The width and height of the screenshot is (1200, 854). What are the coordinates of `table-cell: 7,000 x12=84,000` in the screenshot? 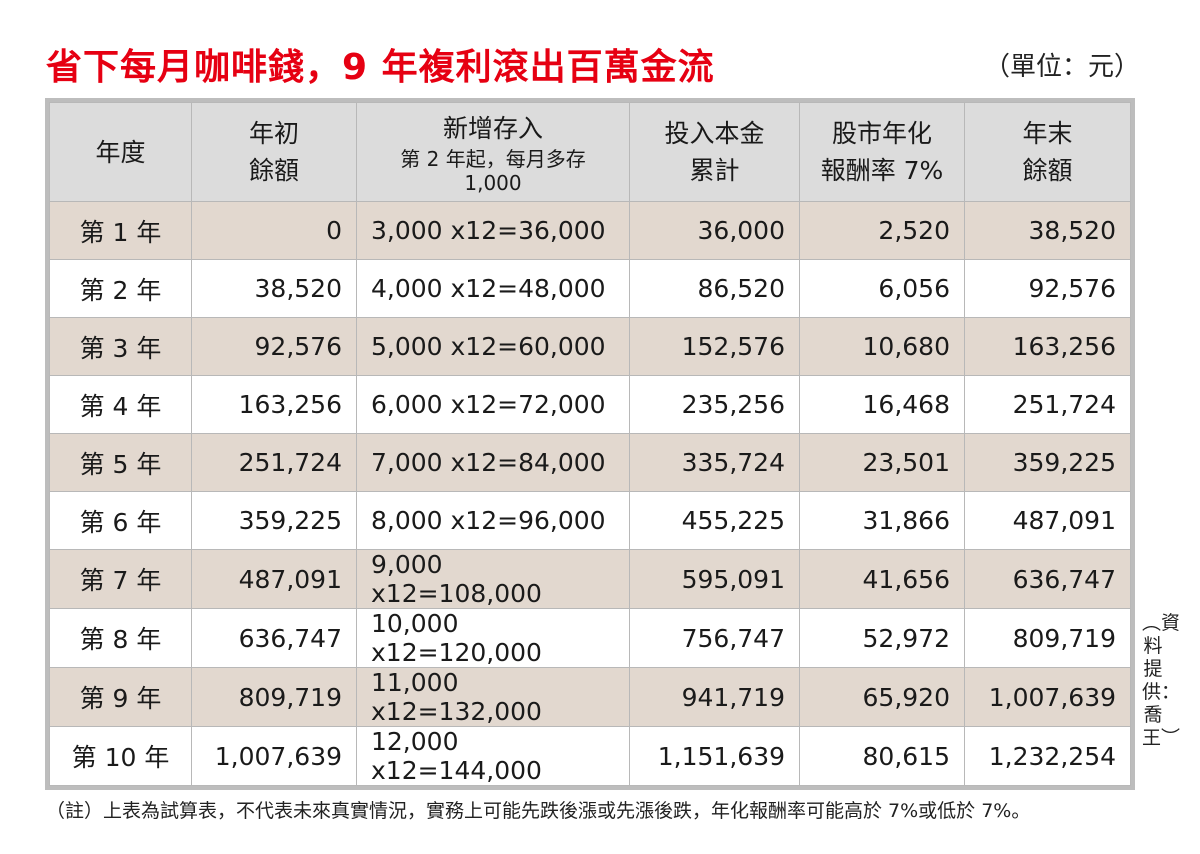 It's located at (493, 462).